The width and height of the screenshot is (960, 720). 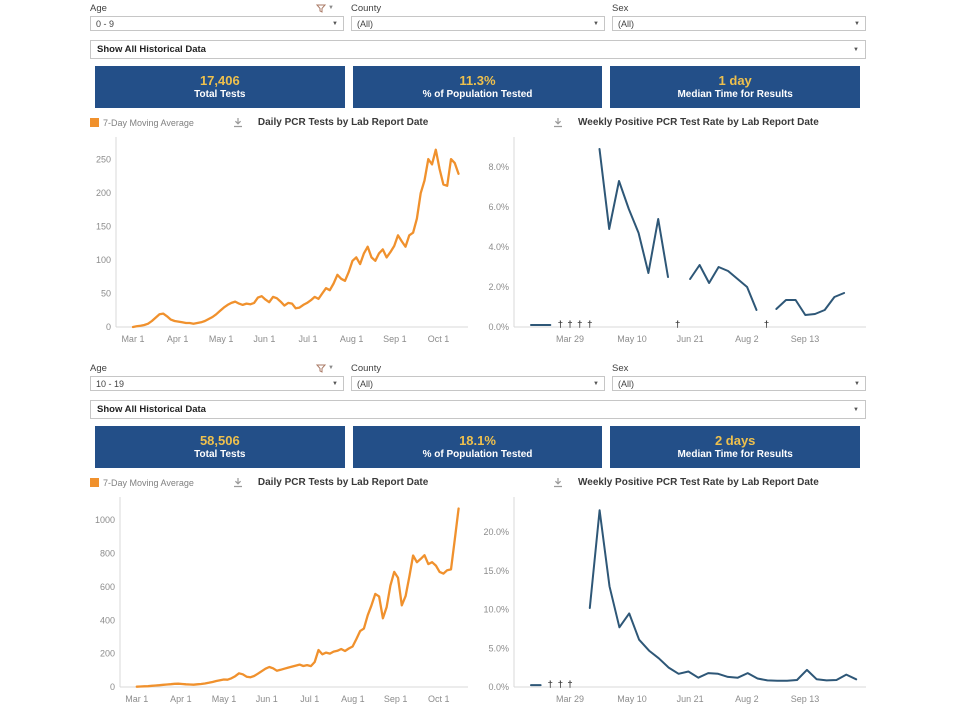 What do you see at coordinates (108, 327) in the screenshot?
I see `svg-text: 0` at bounding box center [108, 327].